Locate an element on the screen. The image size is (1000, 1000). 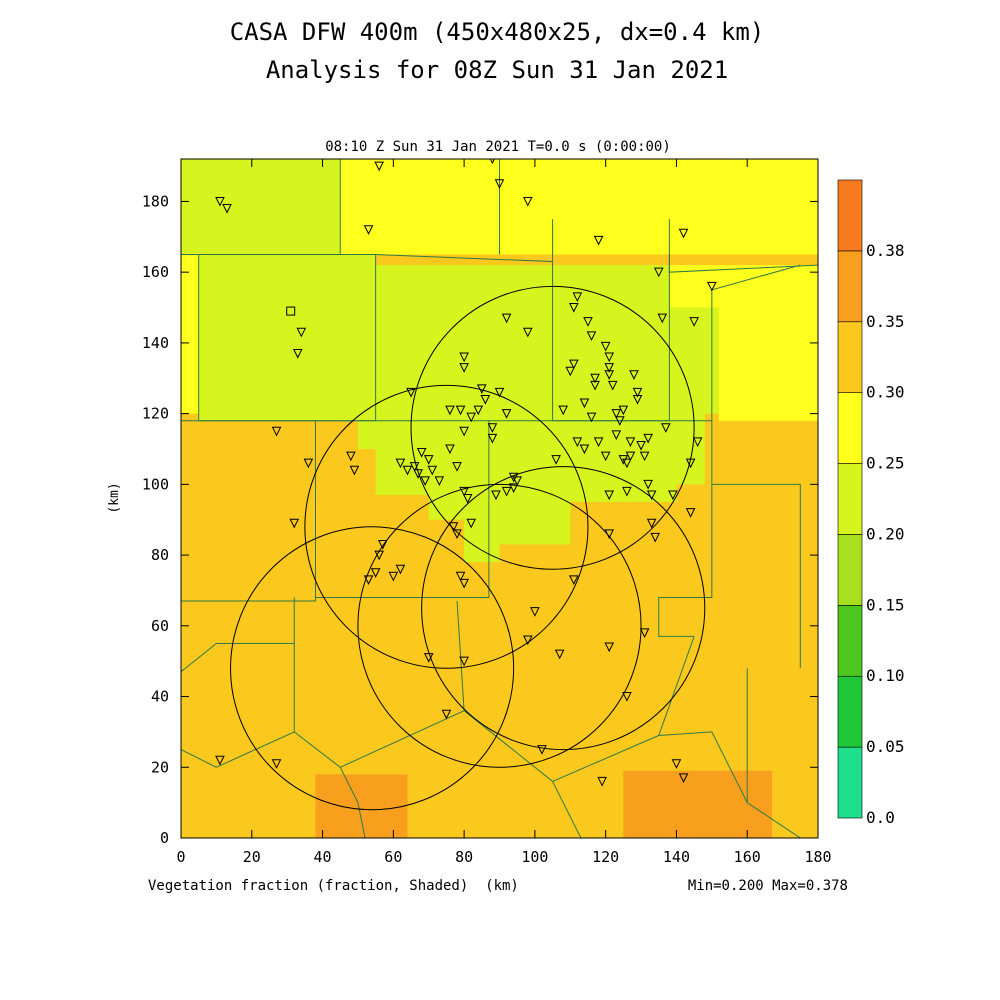
x-tick-label-40: 40 is located at coordinates (323, 857).